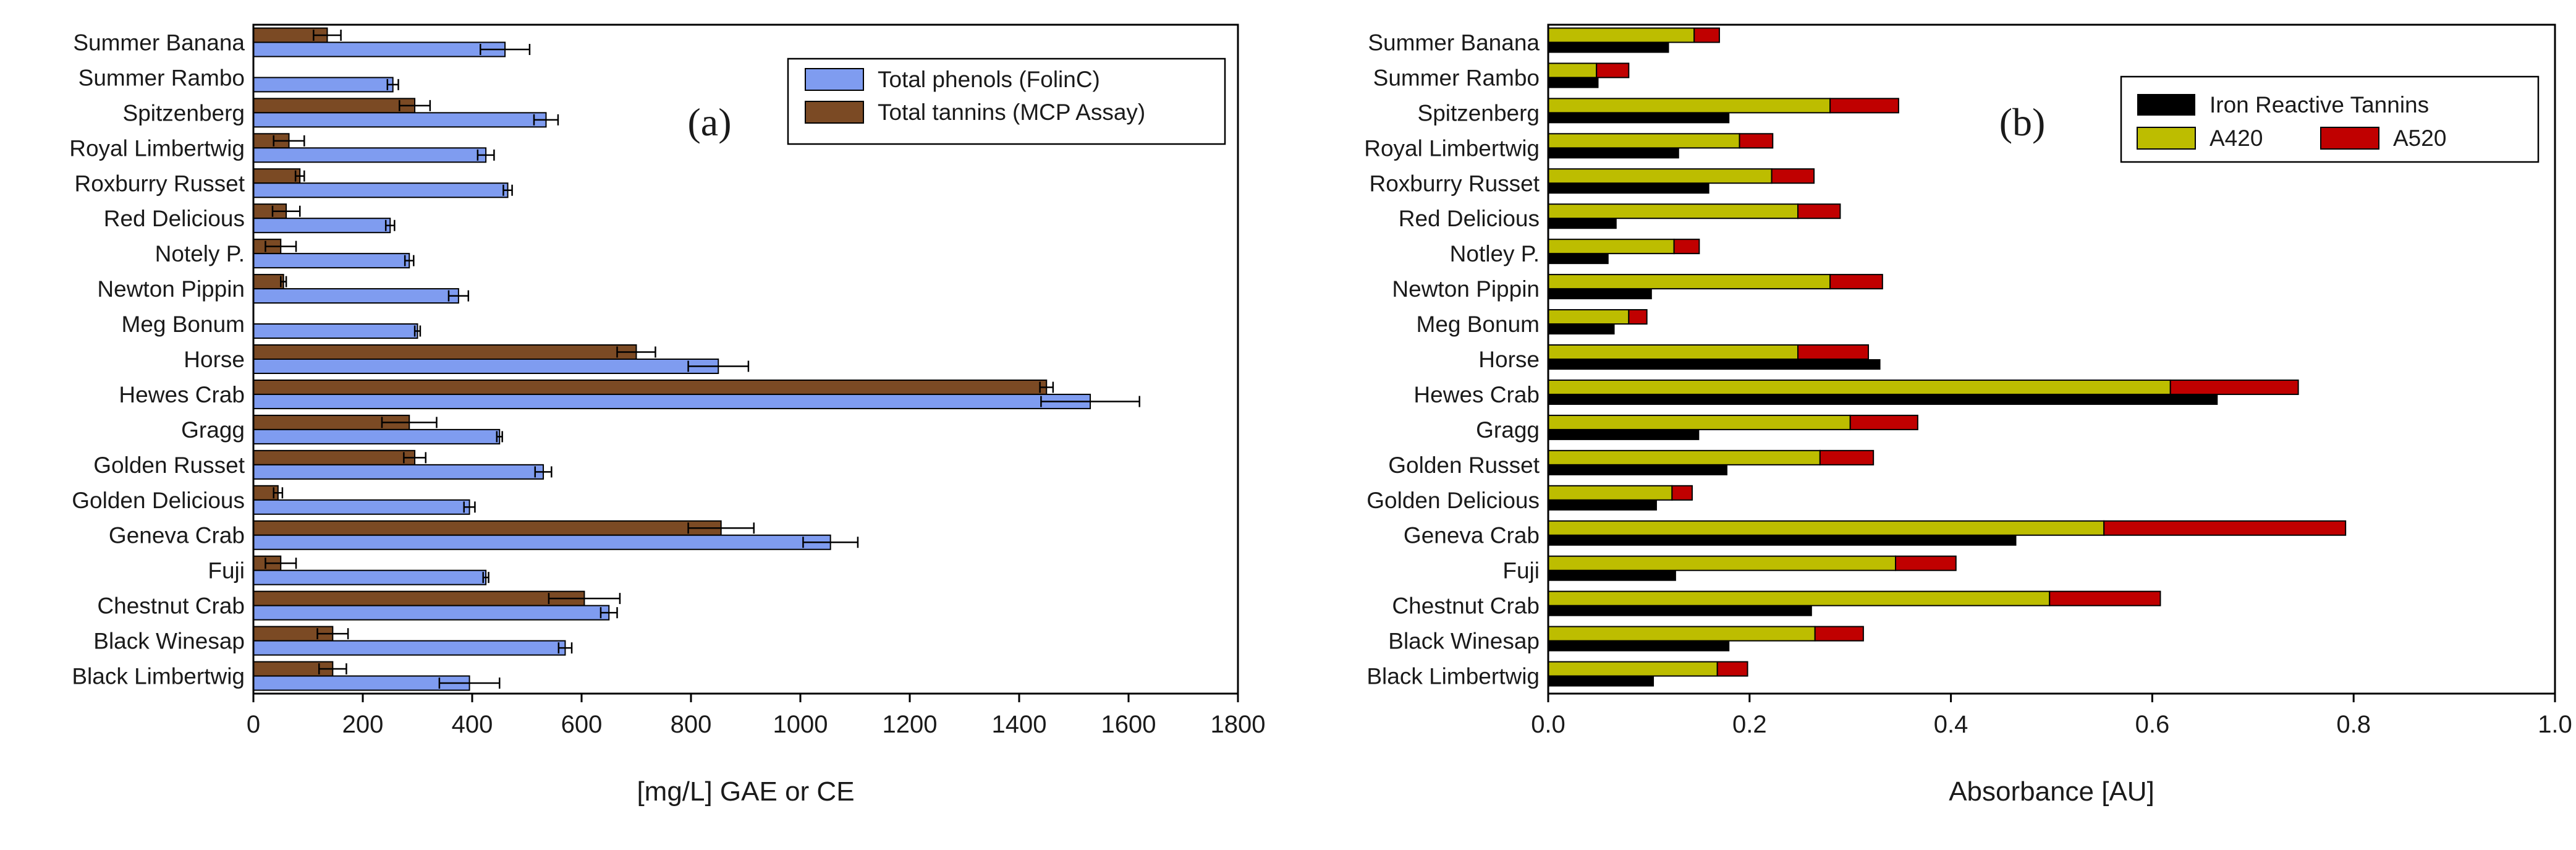  I want to click on panel-a-category-label-royal-limbertwig: Royal Limbertwig, so click(157, 148).